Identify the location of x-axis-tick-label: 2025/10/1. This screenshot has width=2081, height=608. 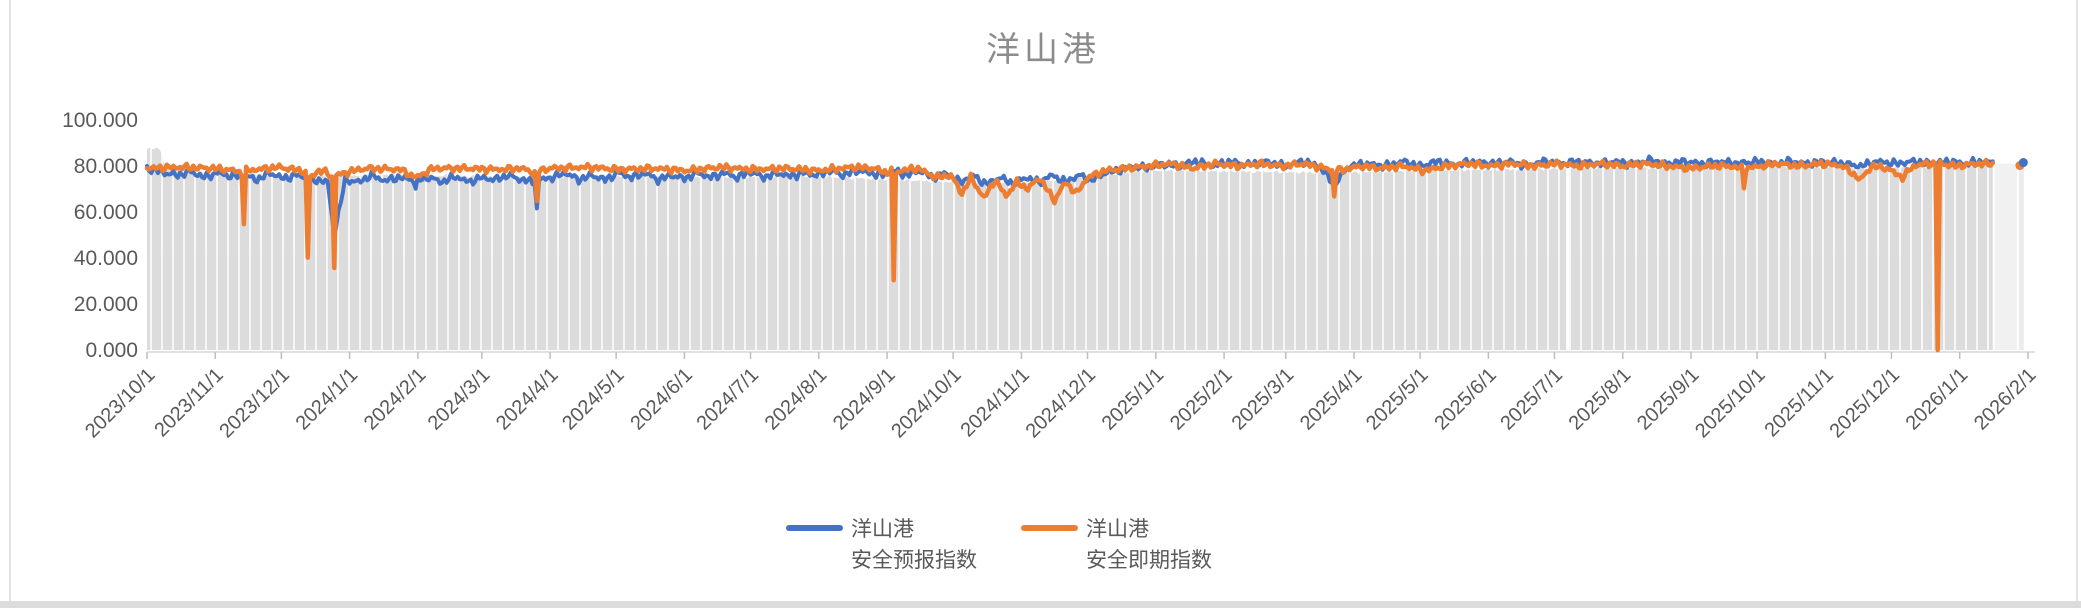
(1730, 403).